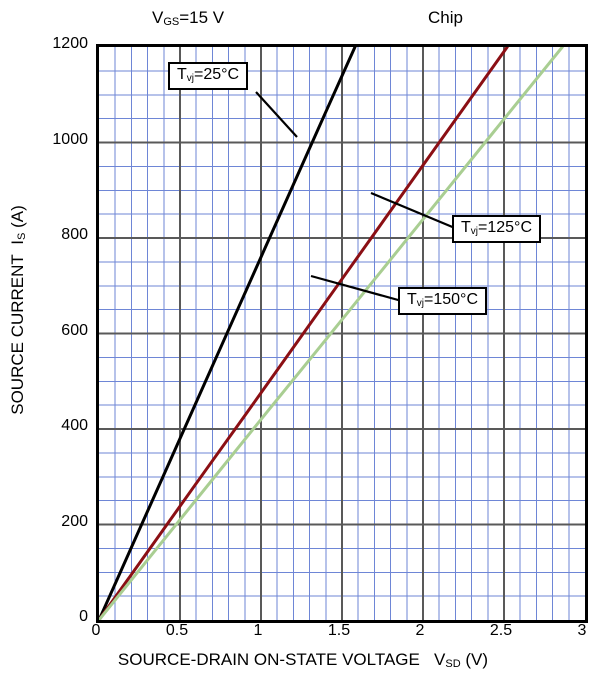  Describe the element at coordinates (96, 630) in the screenshot. I see `x-tick-label: 0` at that location.